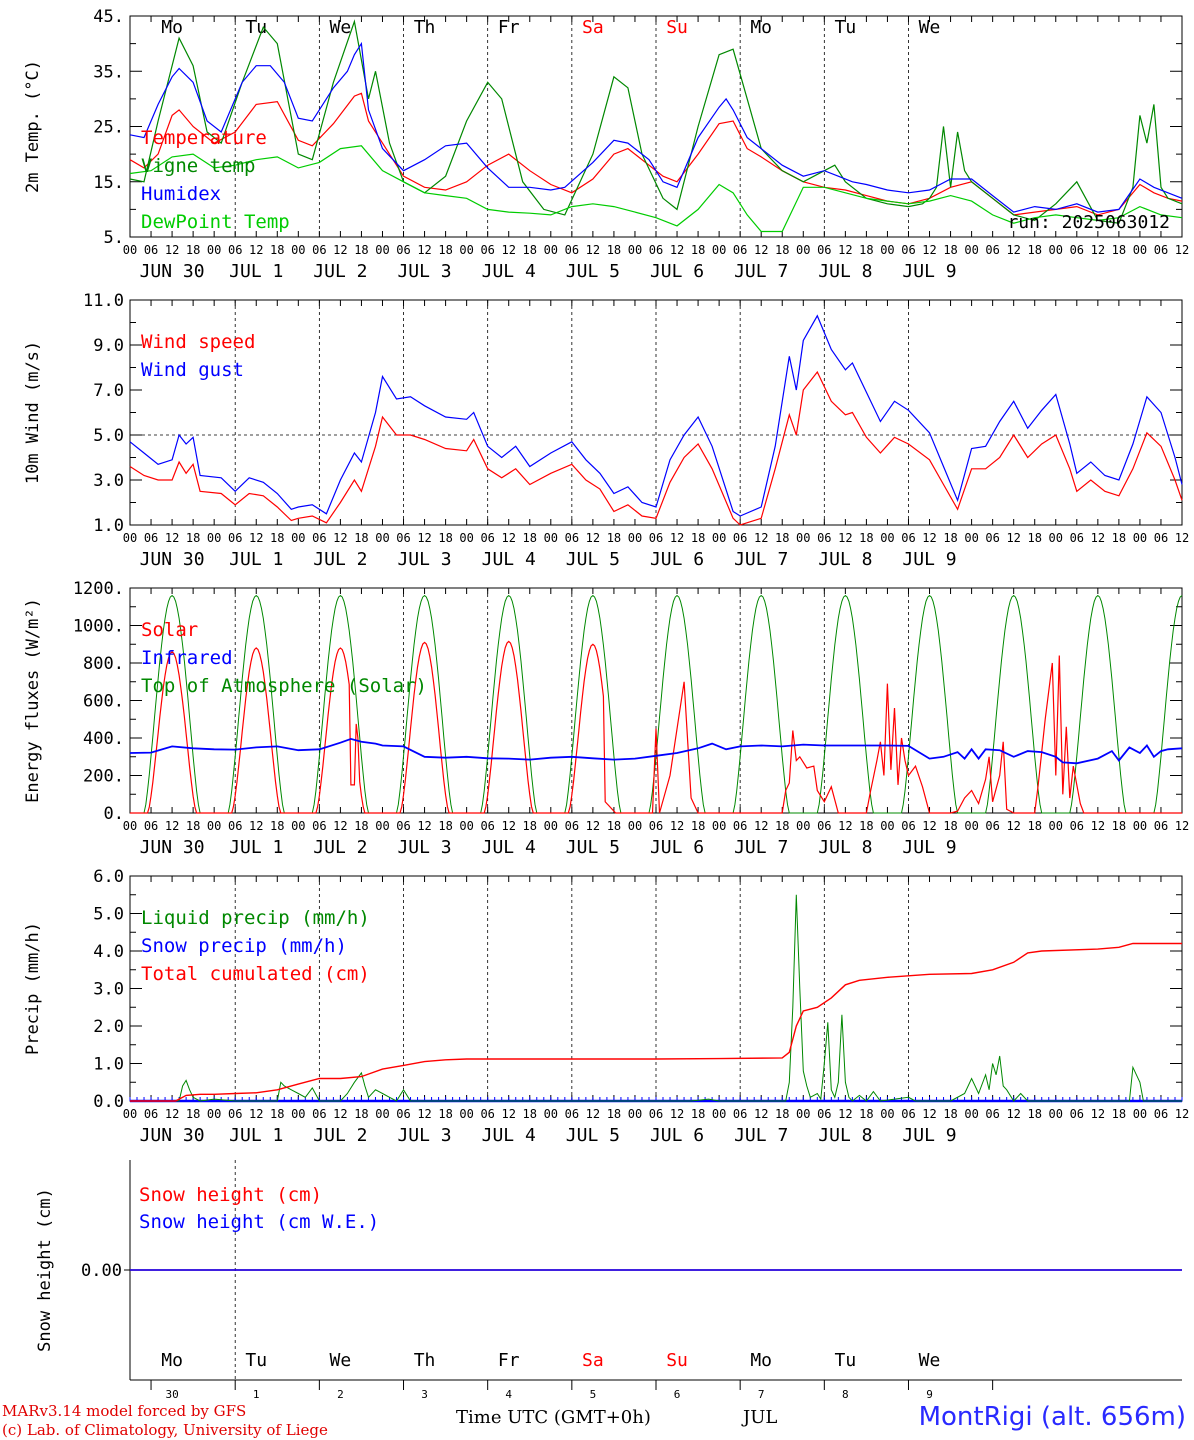 The image size is (1194, 1440). Describe the element at coordinates (760, 1417) in the screenshot. I see `month-label: JUL` at that location.